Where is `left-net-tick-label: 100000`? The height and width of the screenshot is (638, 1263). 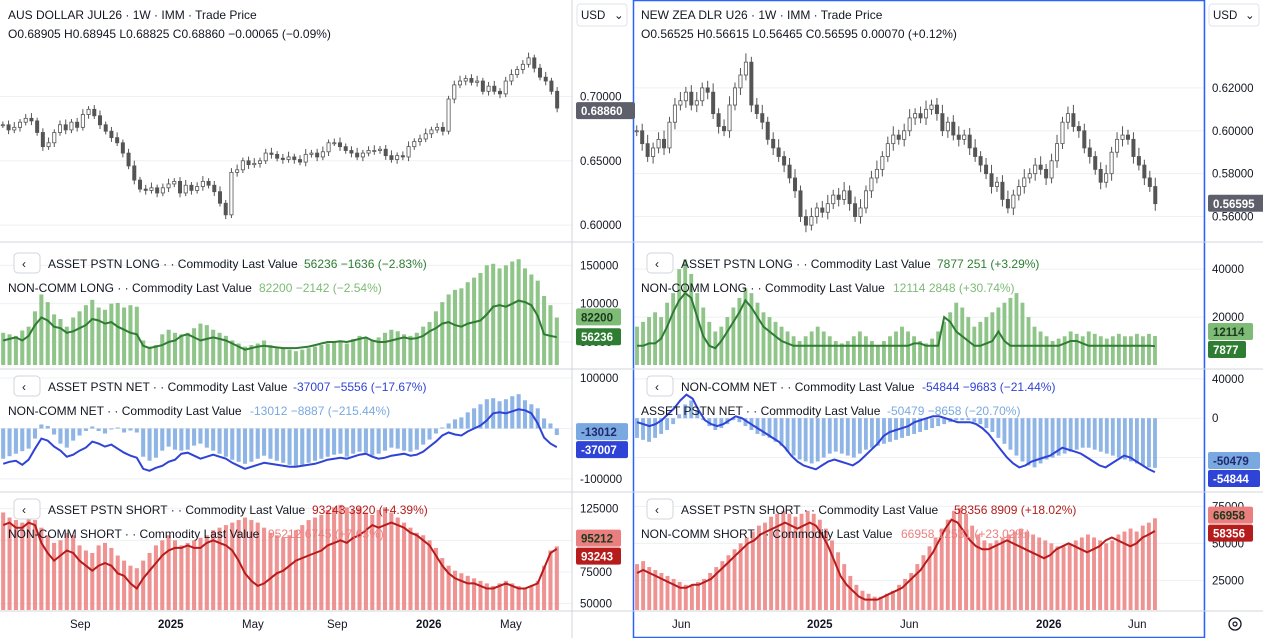
left-net-tick-label: 100000 is located at coordinates (599, 379).